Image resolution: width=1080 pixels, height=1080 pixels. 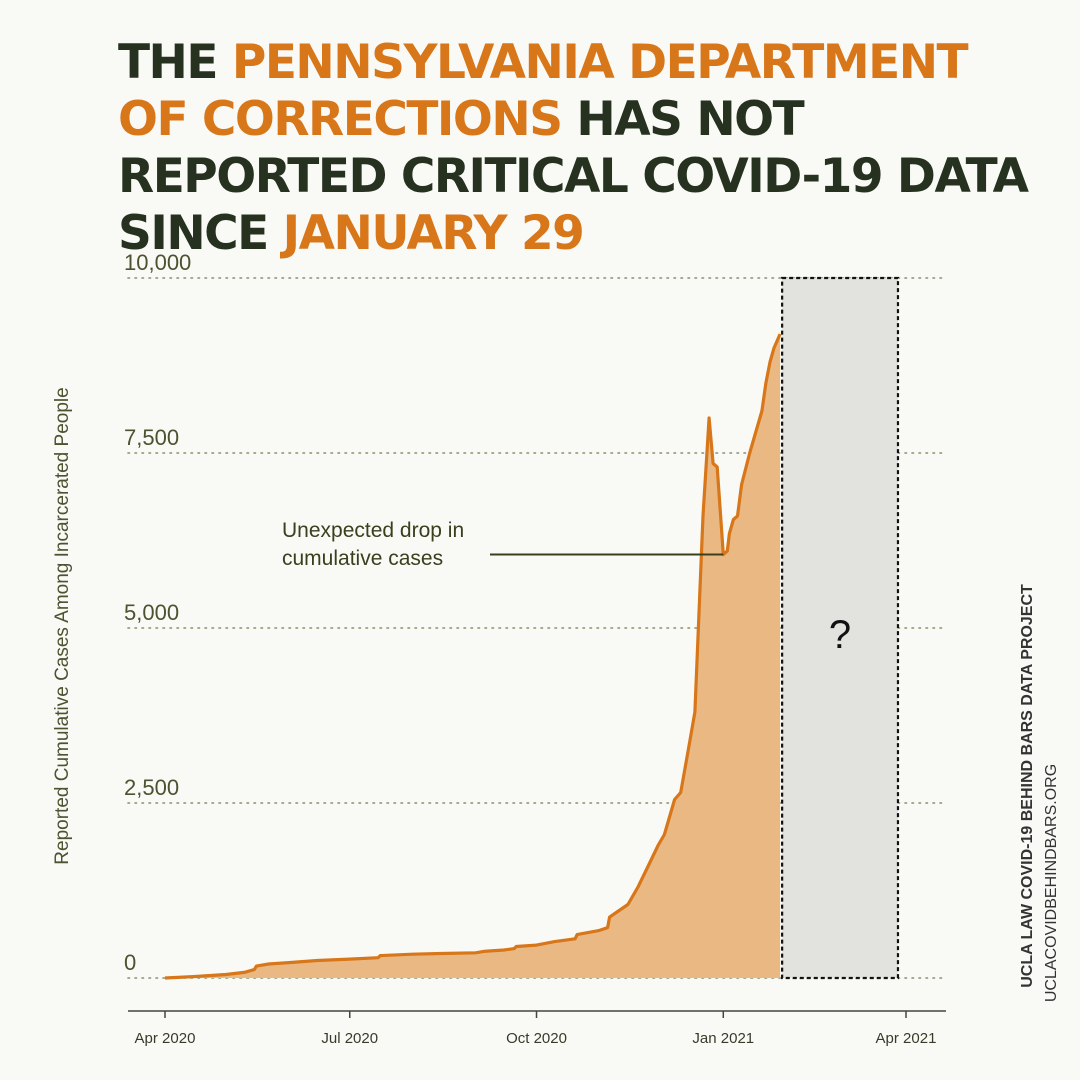 What do you see at coordinates (373, 530) in the screenshot?
I see `annotation-text-line-0: Unexpected drop in` at bounding box center [373, 530].